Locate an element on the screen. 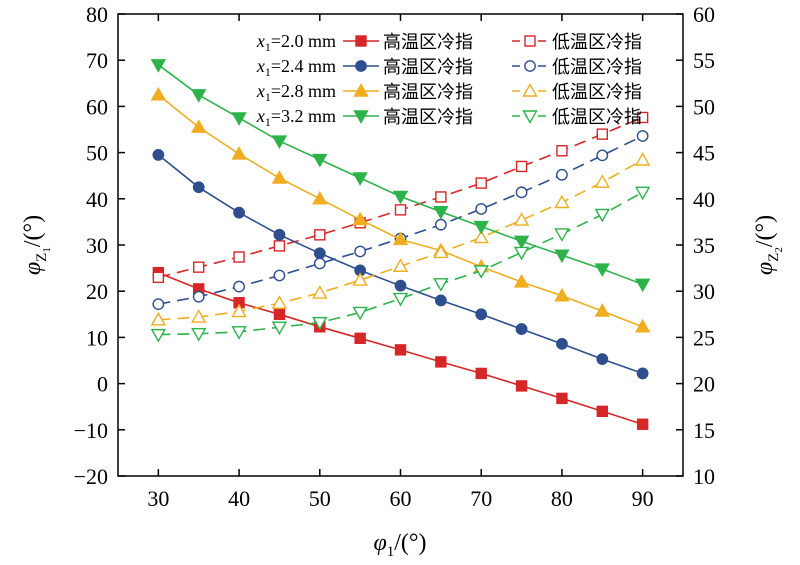 Image resolution: width=800 pixels, height=565 pixels. x-tick-label: 70 is located at coordinates (481, 498).